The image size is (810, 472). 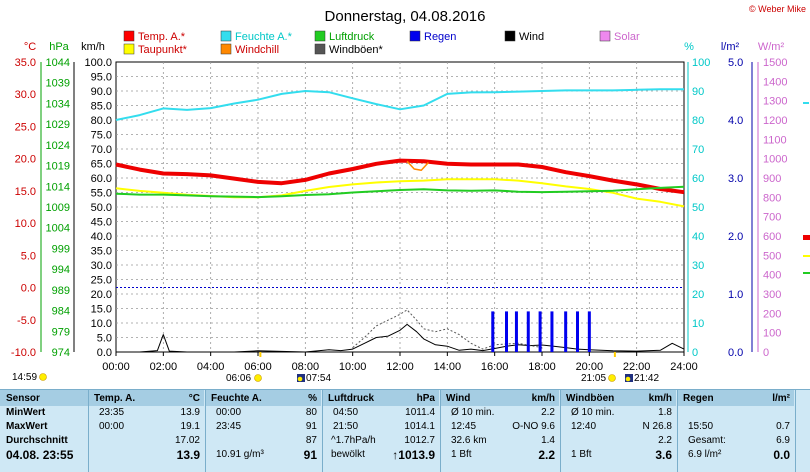 What do you see at coordinates (698, 237) in the screenshot?
I see `axis-tick-label: 40` at bounding box center [698, 237].